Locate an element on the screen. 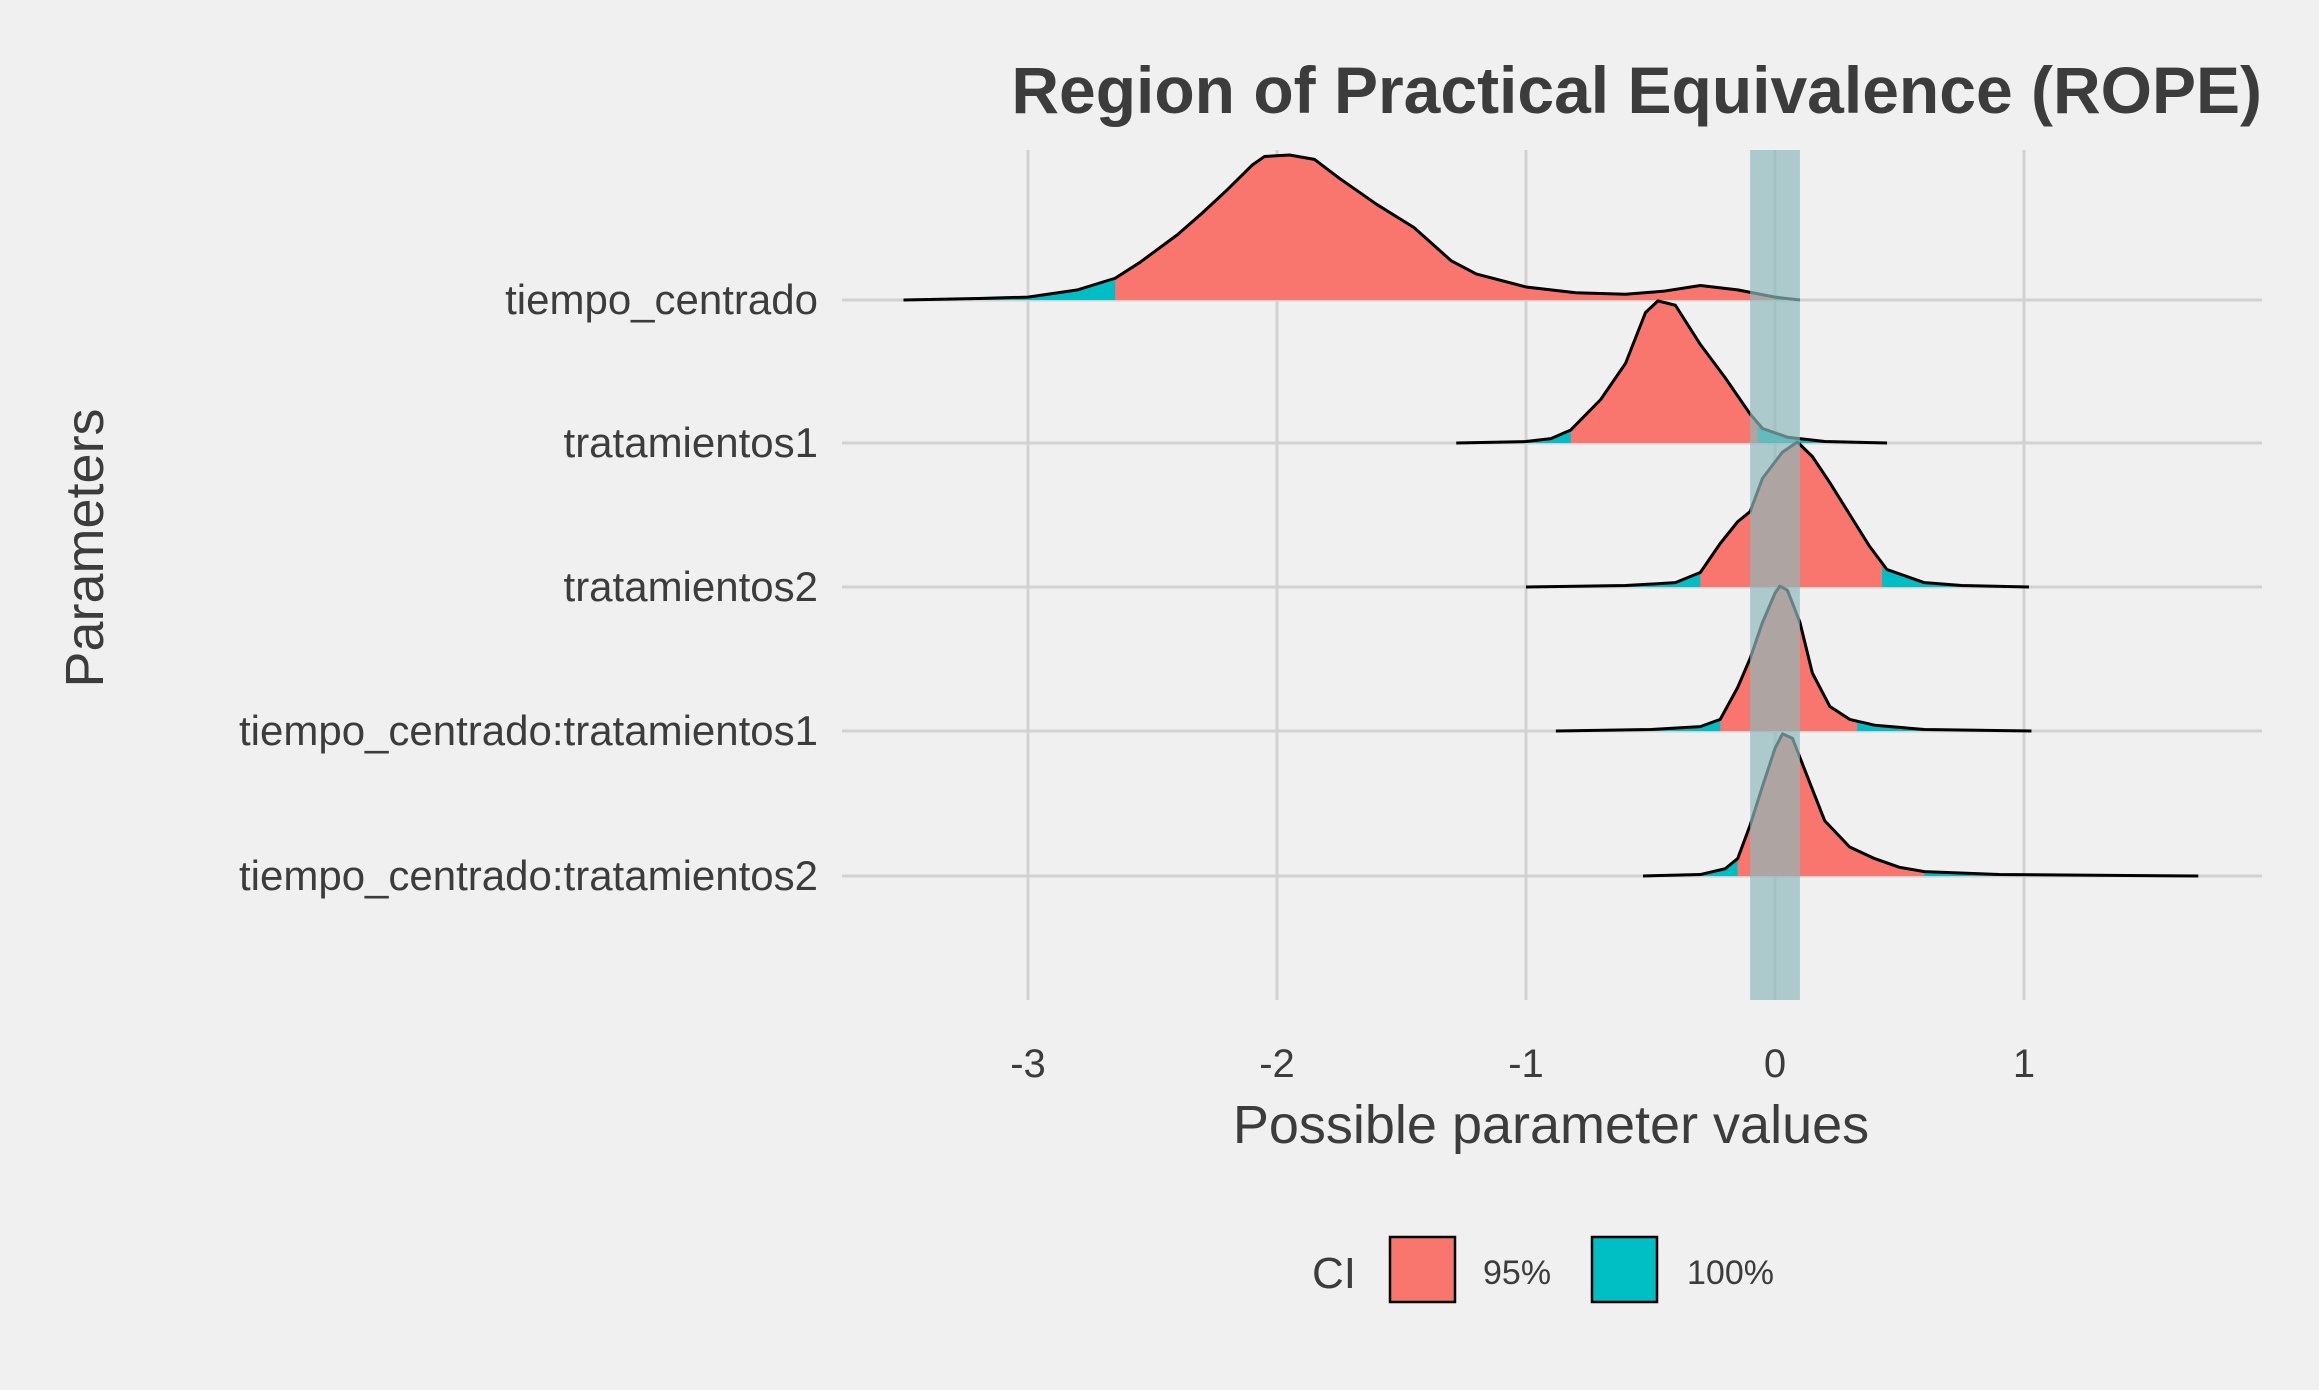  y-tick-label: tiempo_centrado:tratamientos1 is located at coordinates (528, 730).